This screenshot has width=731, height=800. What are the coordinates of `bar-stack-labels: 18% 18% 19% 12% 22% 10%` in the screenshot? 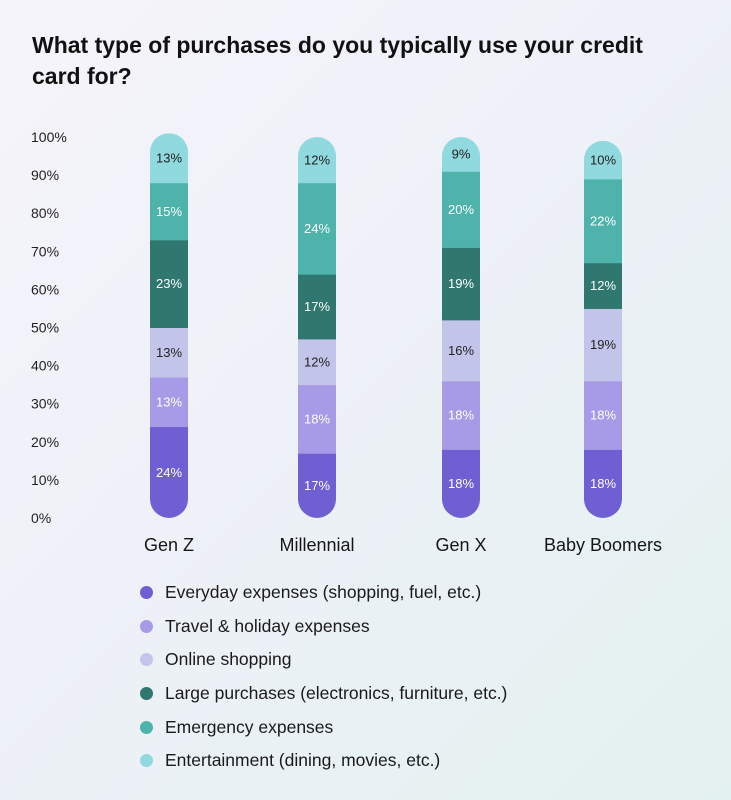 It's located at (603, 321).